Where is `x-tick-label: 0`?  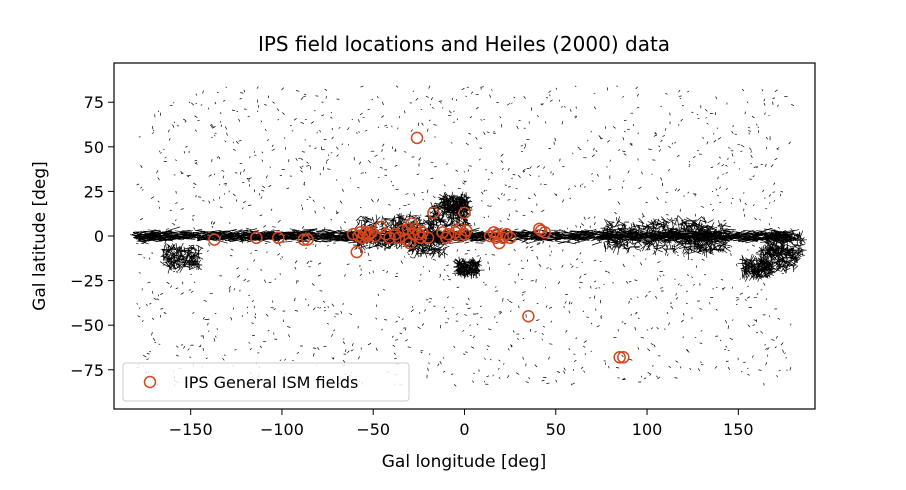 x-tick-label: 0 is located at coordinates (464, 429).